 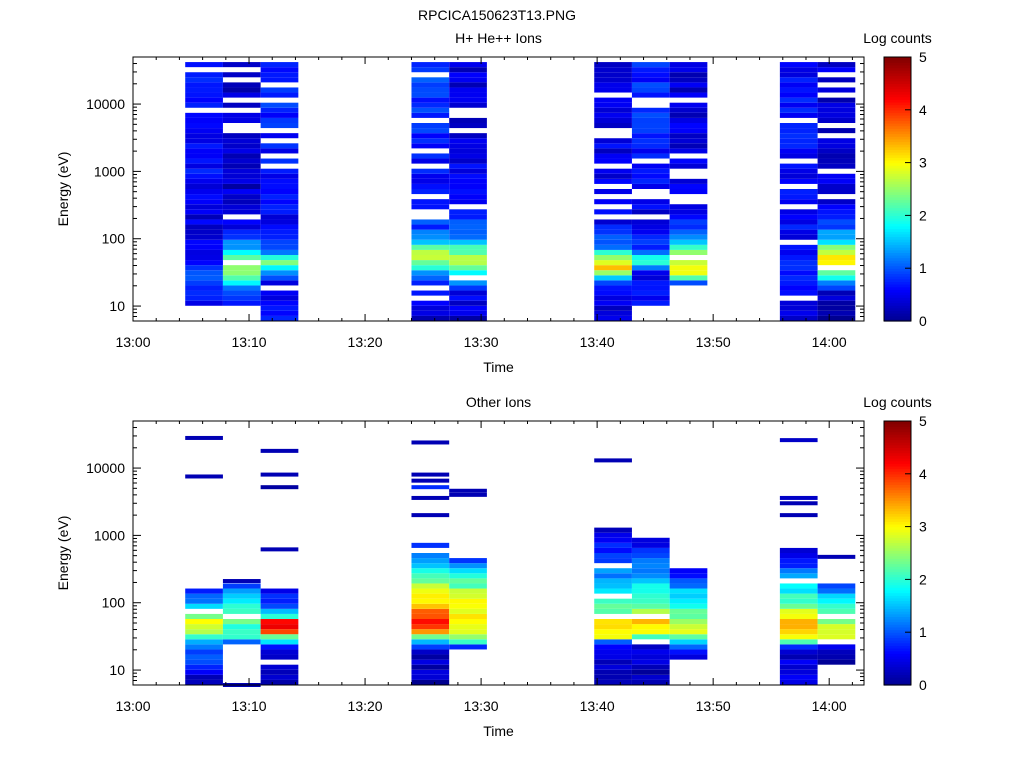 What do you see at coordinates (249, 706) in the screenshot?
I see `x-tick-label: 13:10` at bounding box center [249, 706].